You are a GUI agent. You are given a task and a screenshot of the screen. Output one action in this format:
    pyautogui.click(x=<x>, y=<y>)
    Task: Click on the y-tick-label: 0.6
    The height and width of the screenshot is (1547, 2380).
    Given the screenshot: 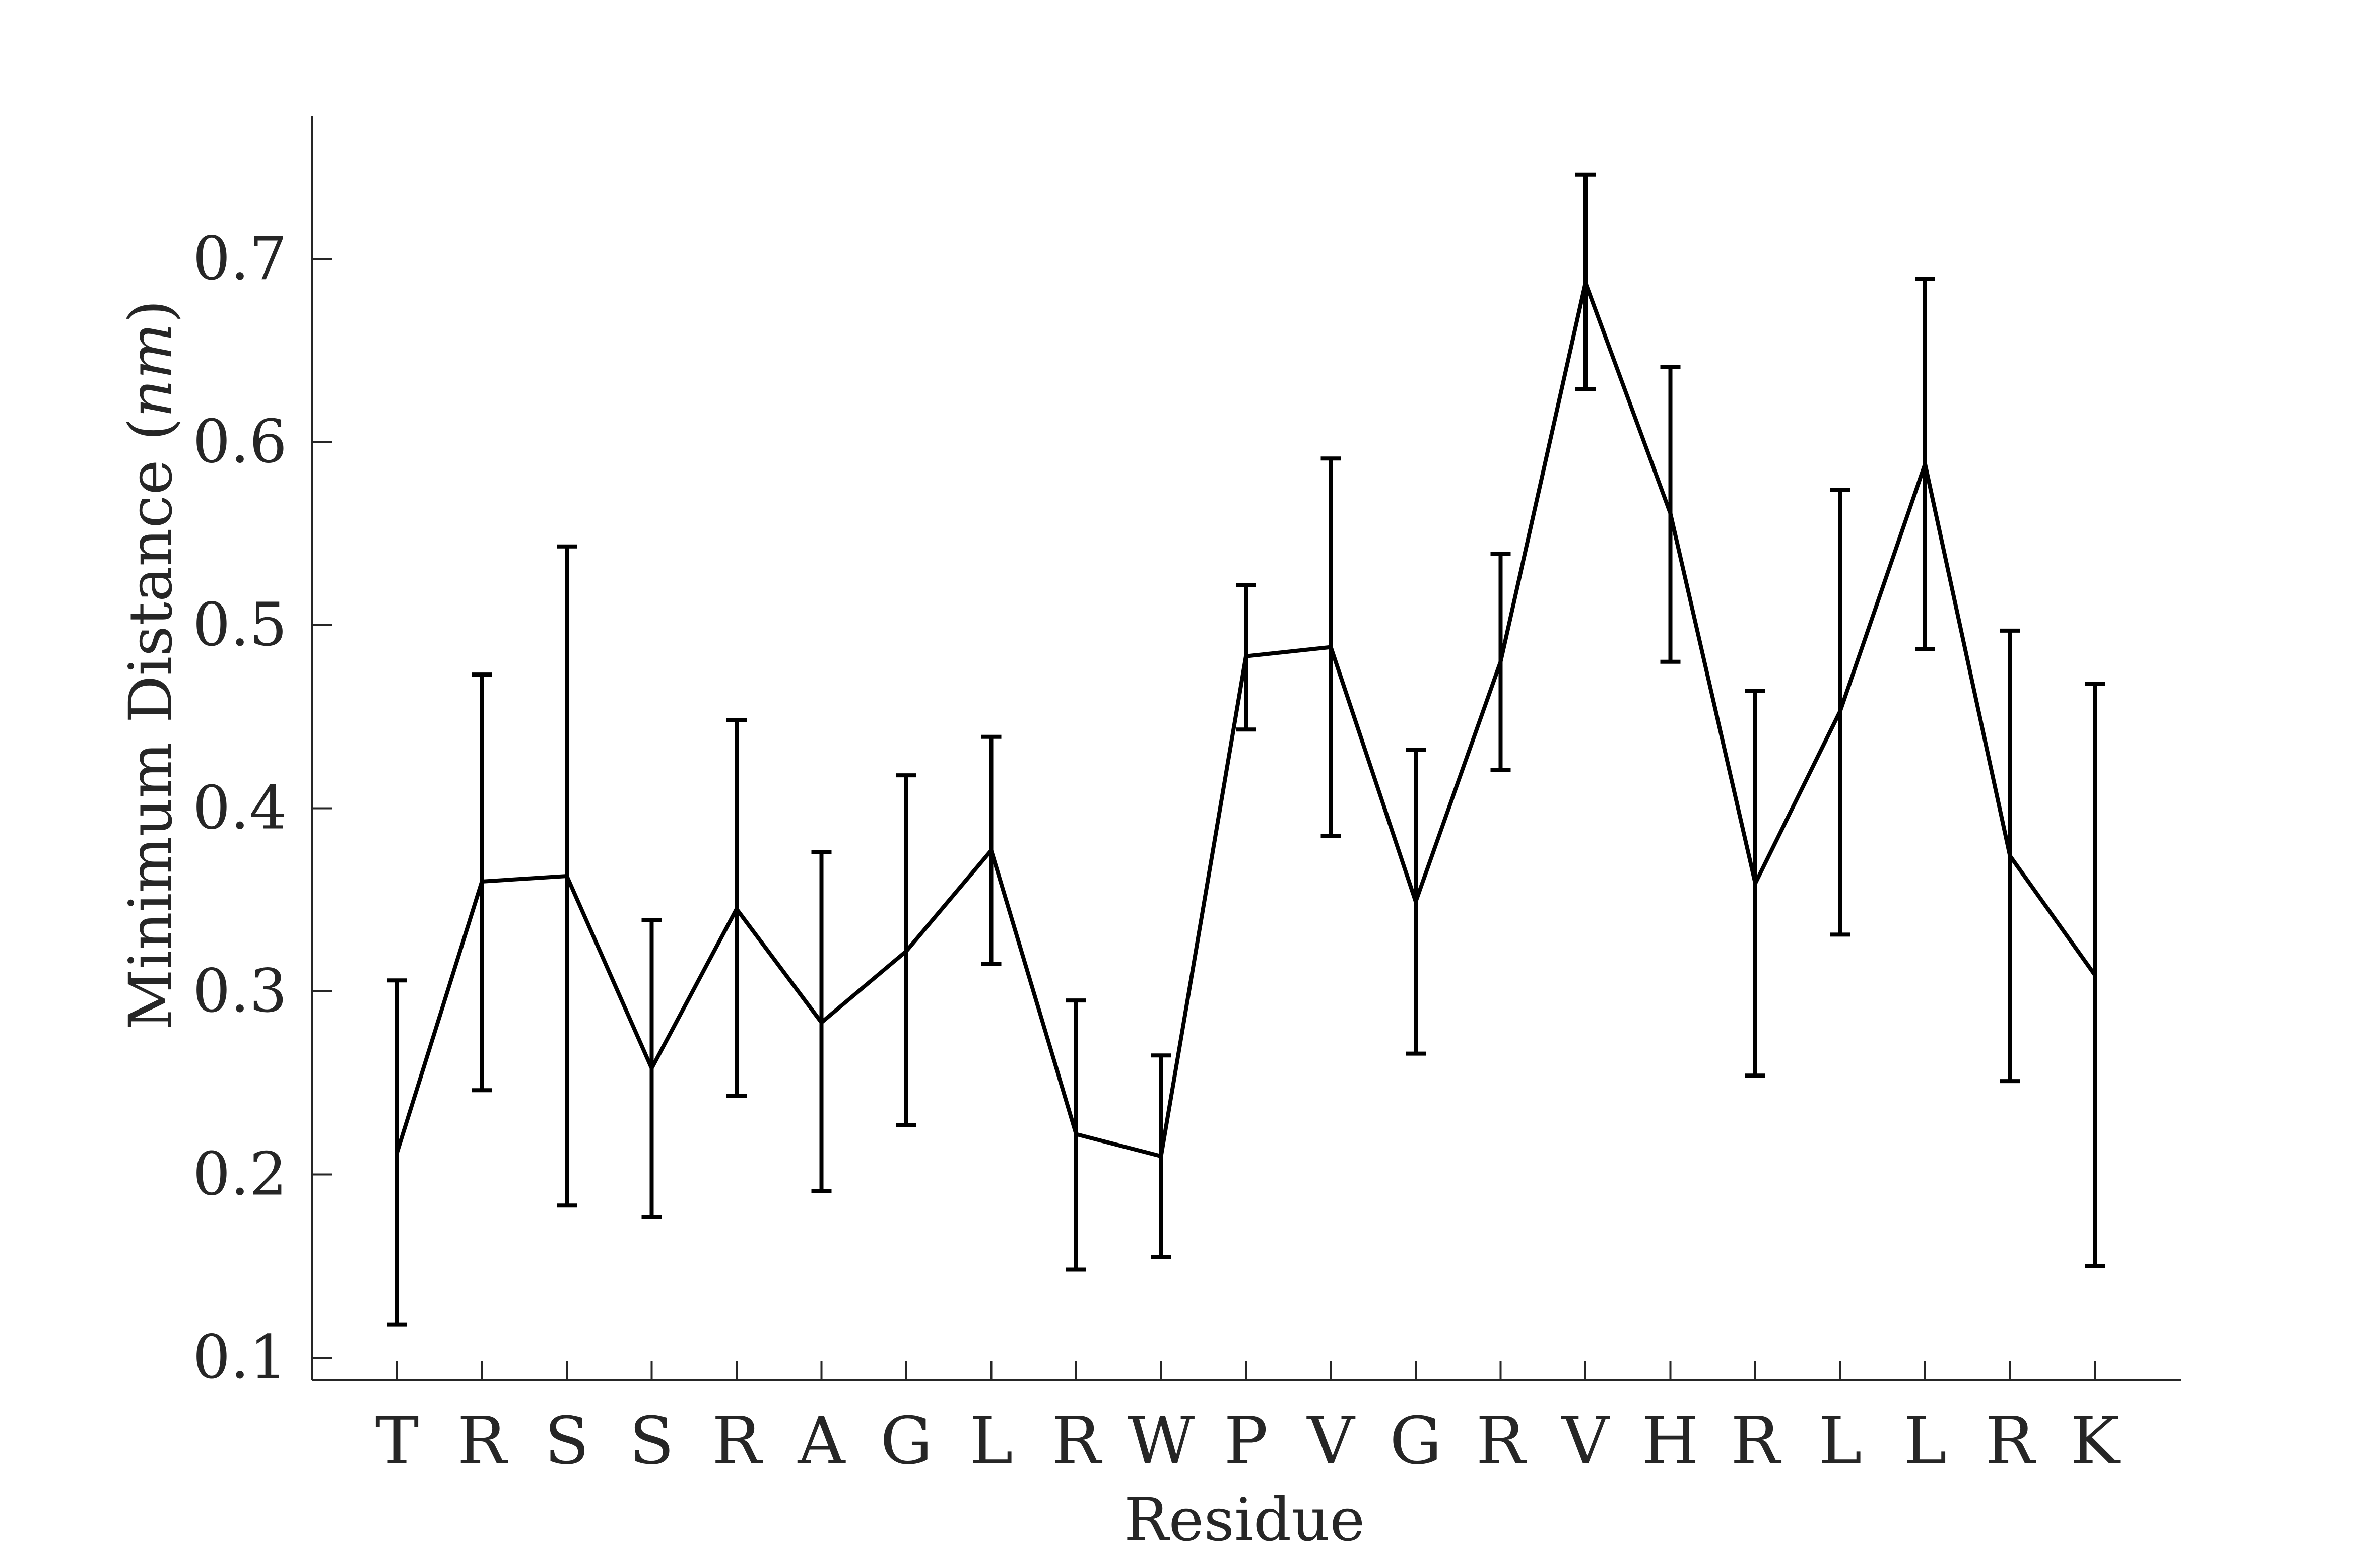 What is the action you would take?
    pyautogui.click(x=239, y=442)
    